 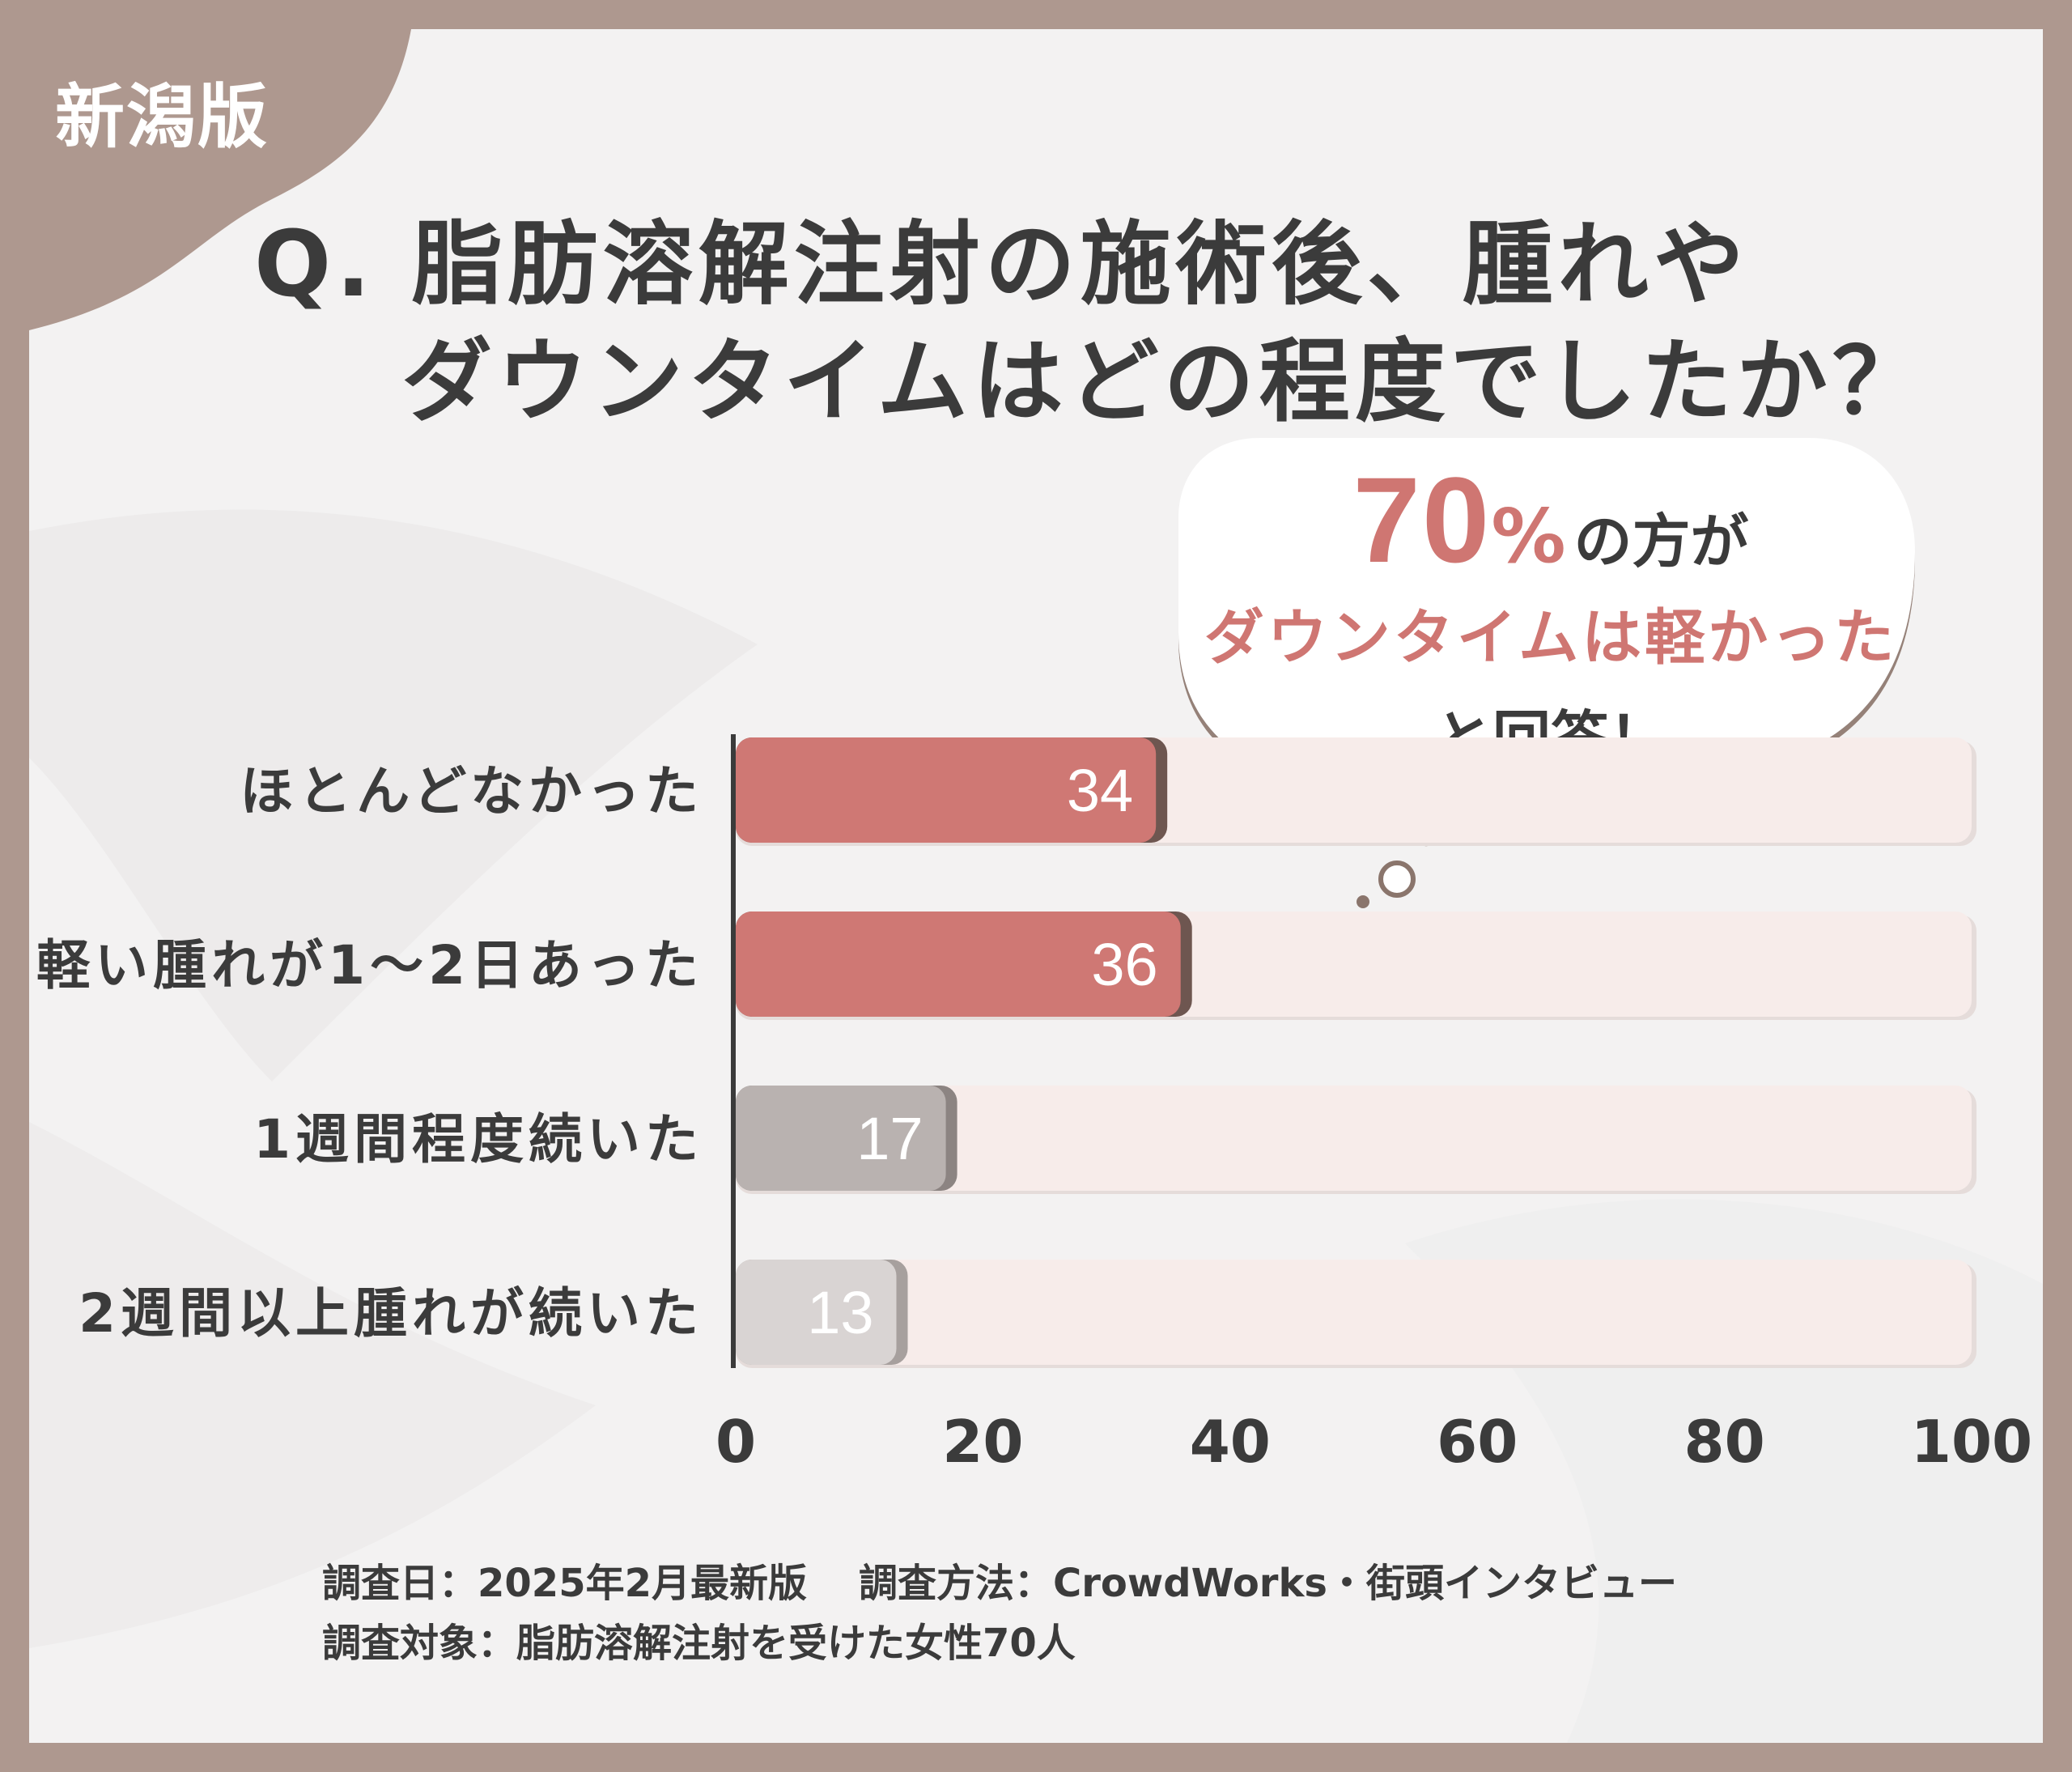 What do you see at coordinates (735, 1442) in the screenshot?
I see `x-tick-label: 0` at bounding box center [735, 1442].